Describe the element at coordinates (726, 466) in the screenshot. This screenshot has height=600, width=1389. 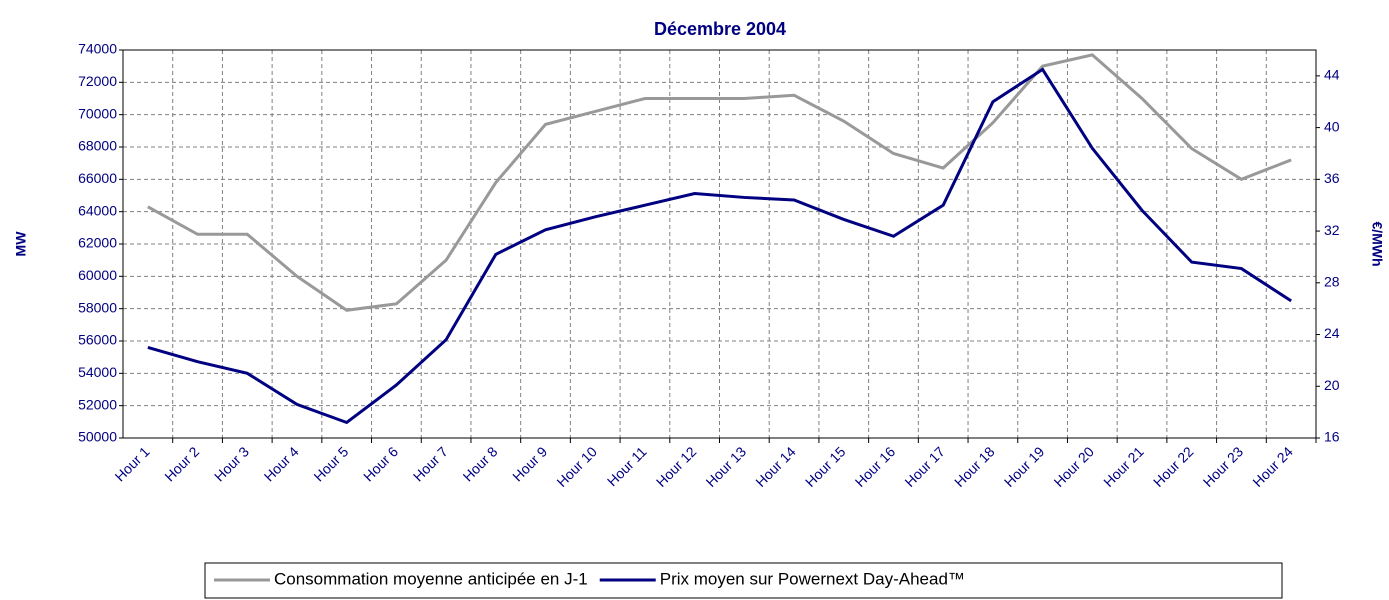
I see `x-tick-label: Hour 13` at that location.